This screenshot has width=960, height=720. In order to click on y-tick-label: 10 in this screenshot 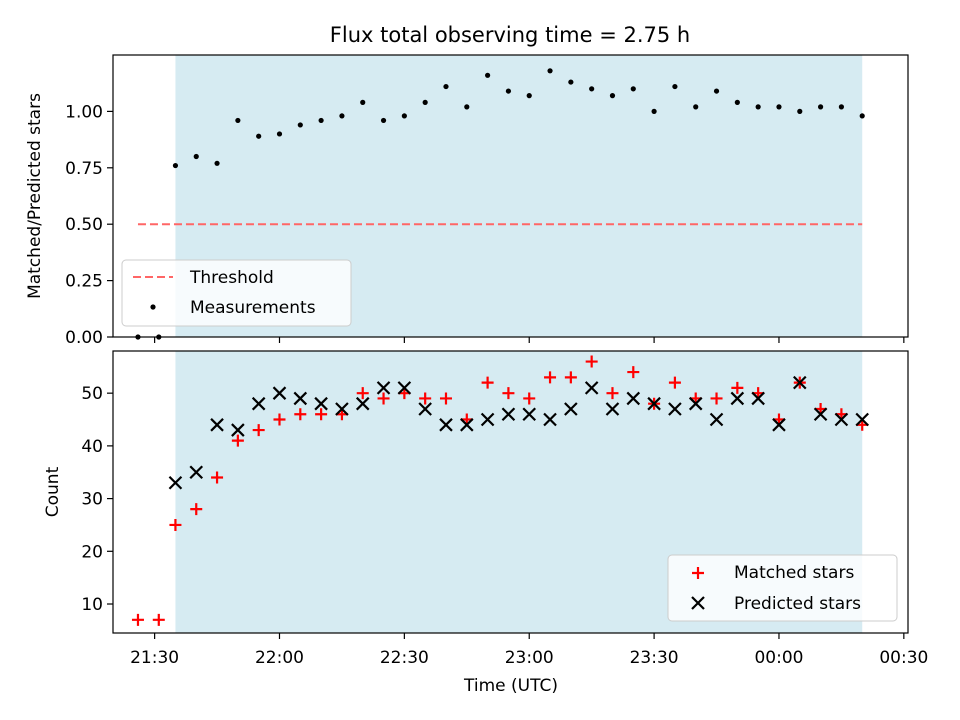, I will do `click(92, 605)`.